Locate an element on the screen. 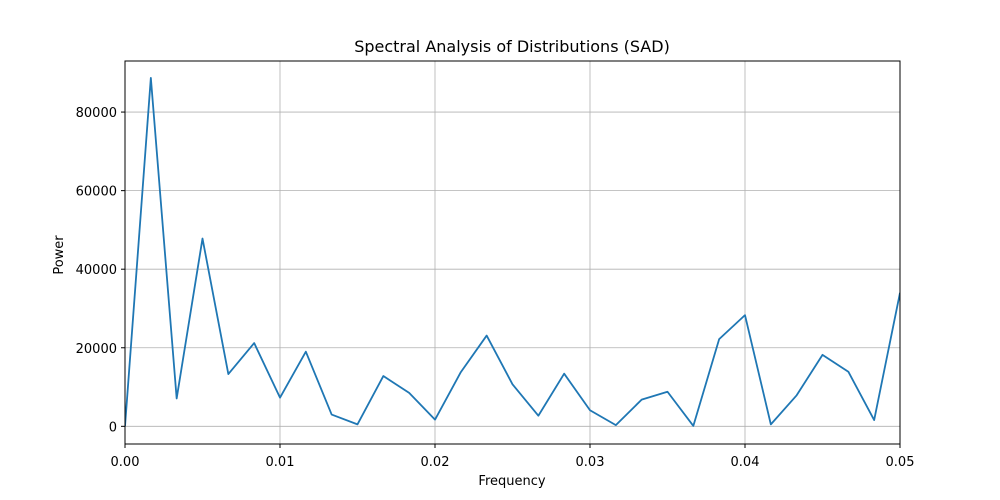  chart-title: Spectral Analysis of Distributions (SAD) is located at coordinates (512, 46).